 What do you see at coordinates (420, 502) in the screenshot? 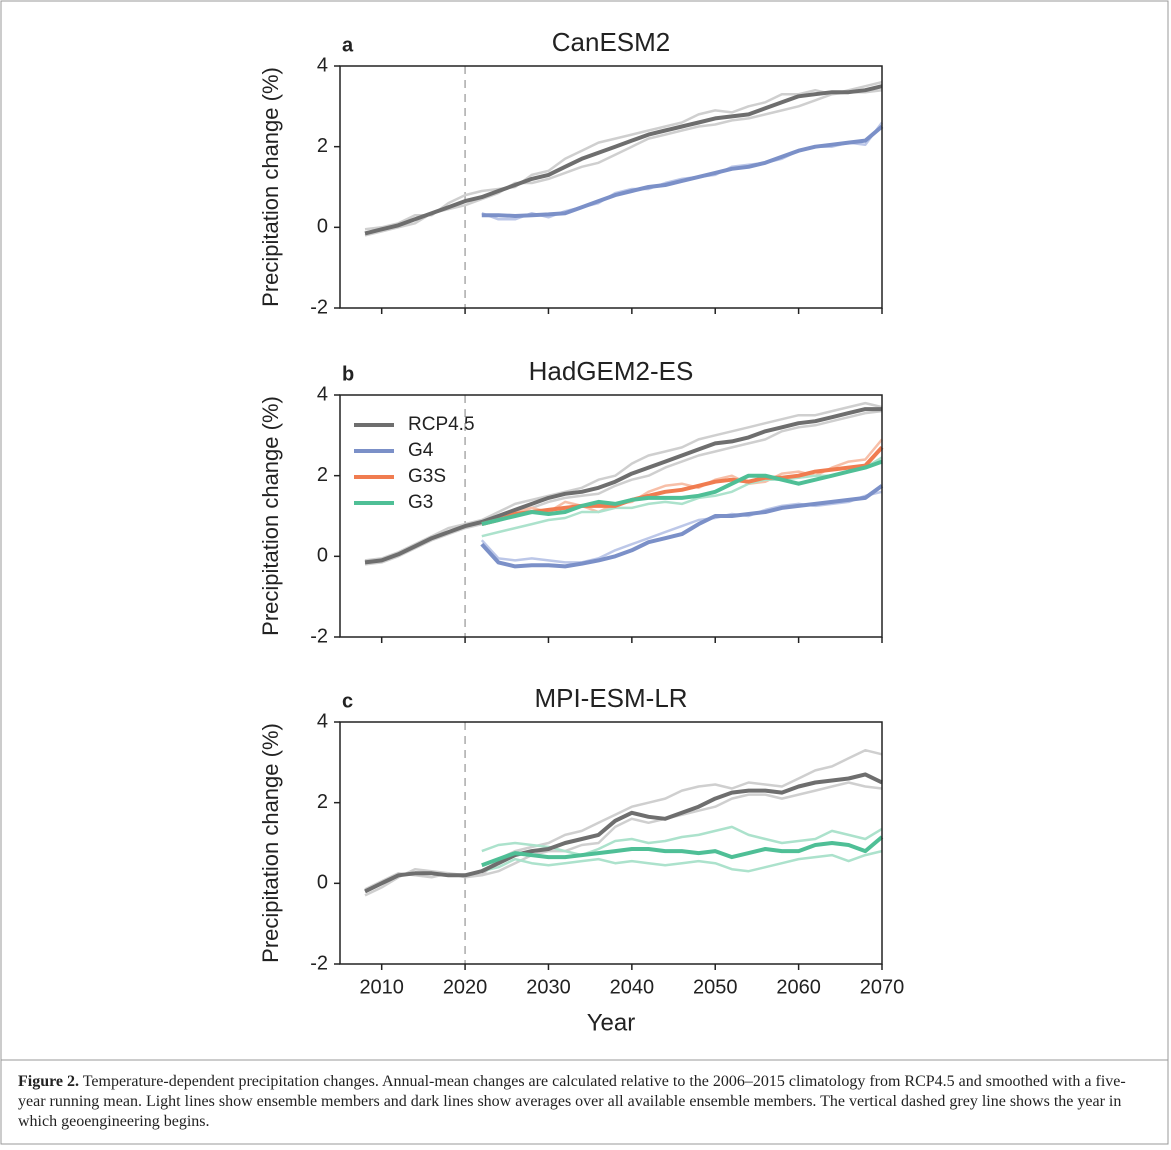
I see `legend-label: G3` at bounding box center [420, 502].